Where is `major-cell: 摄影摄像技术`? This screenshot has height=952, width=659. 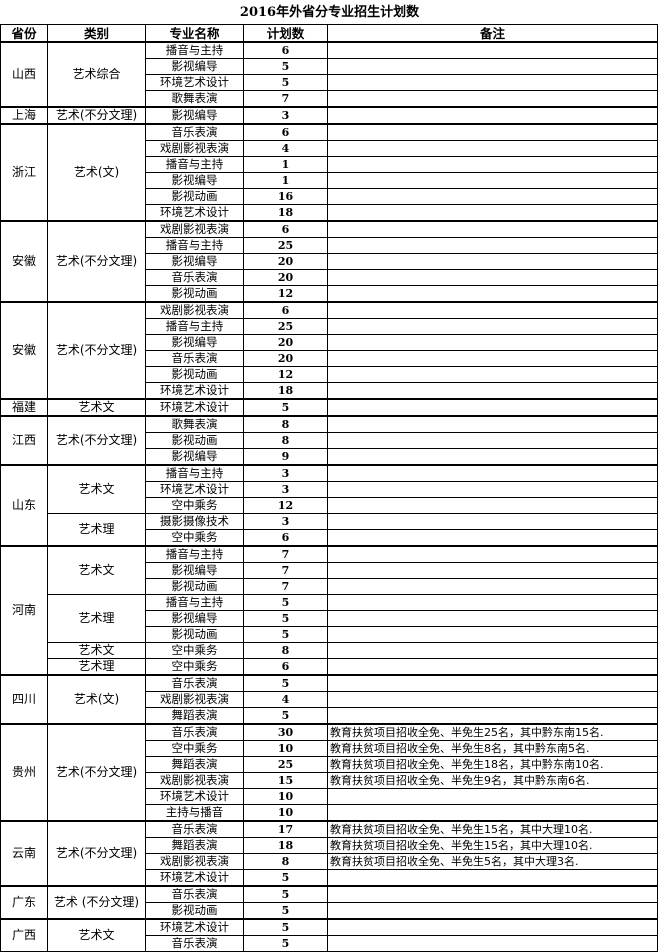
major-cell: 摄影摄像技术 is located at coordinates (194, 521).